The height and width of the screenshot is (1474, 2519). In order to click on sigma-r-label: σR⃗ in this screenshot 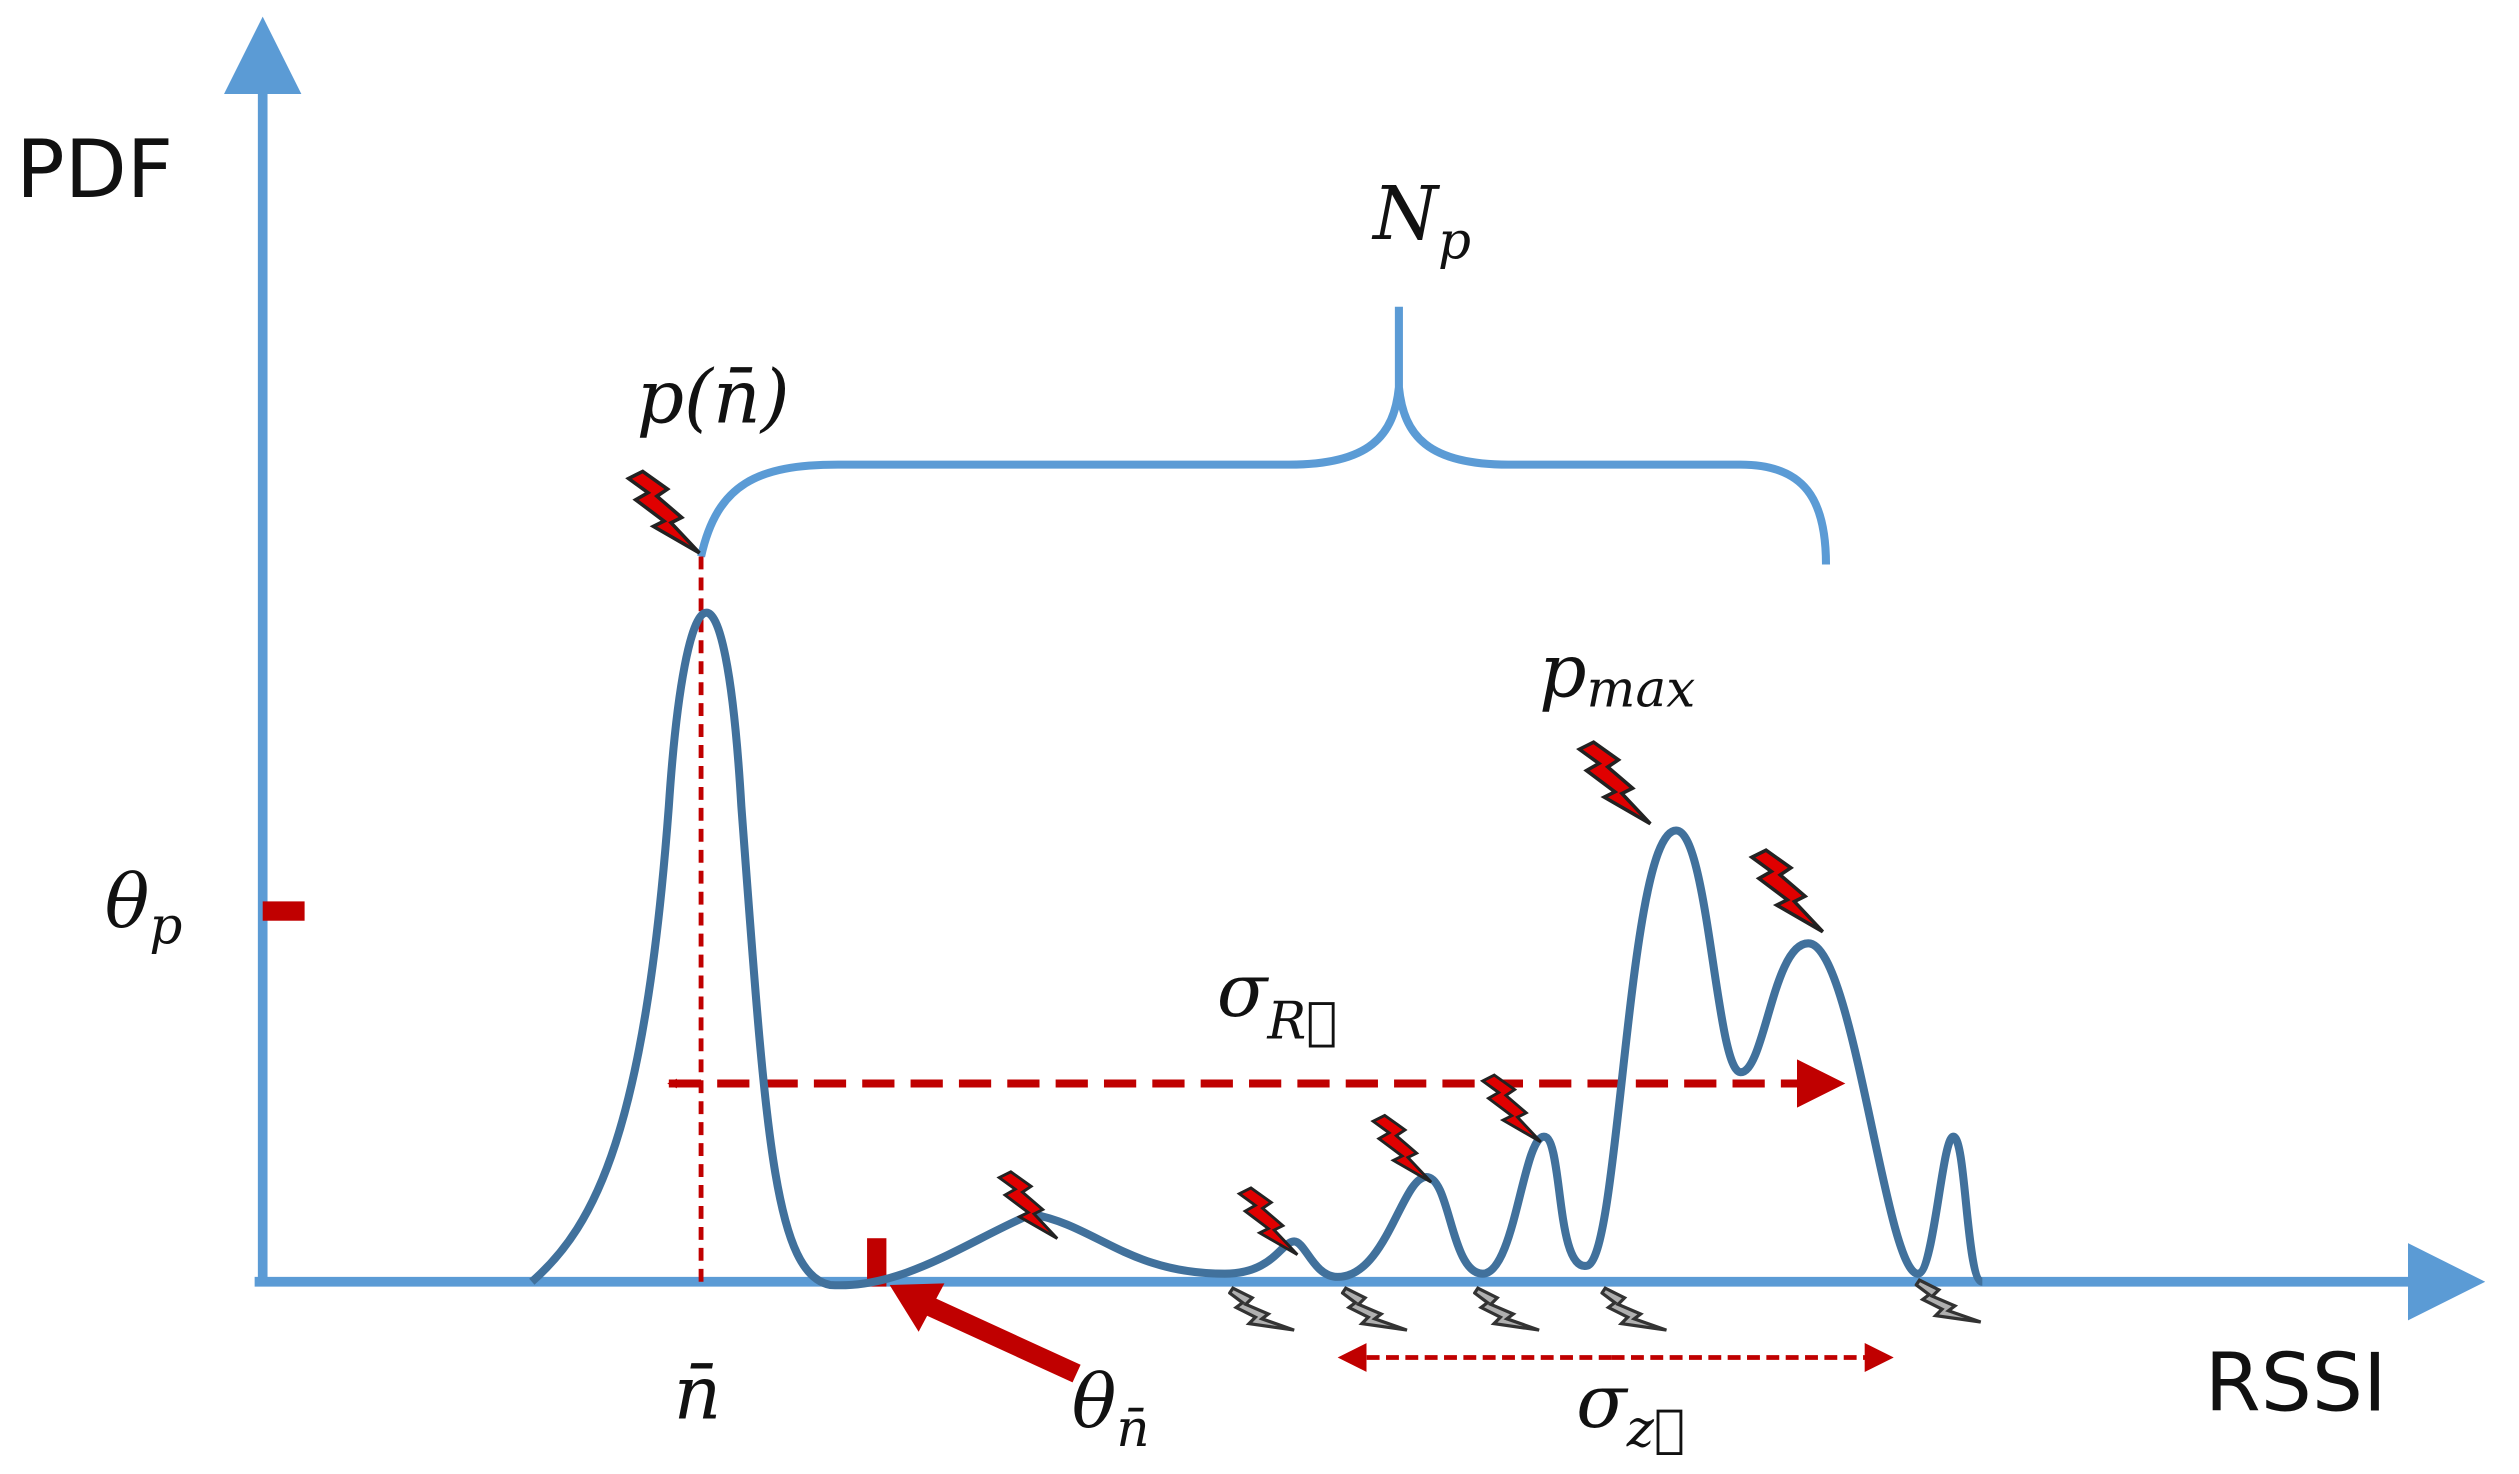, I will do `click(1277, 1000)`.